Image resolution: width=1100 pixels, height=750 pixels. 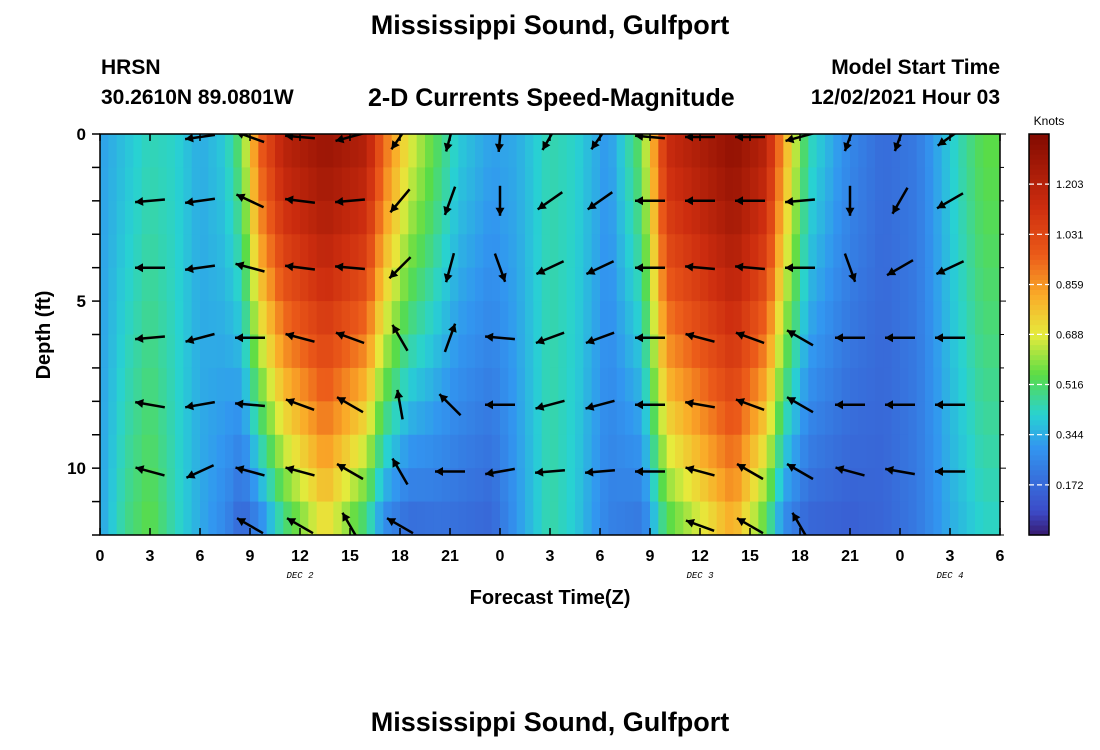 I want to click on colorbar-swatch, so click(x=1039, y=407).